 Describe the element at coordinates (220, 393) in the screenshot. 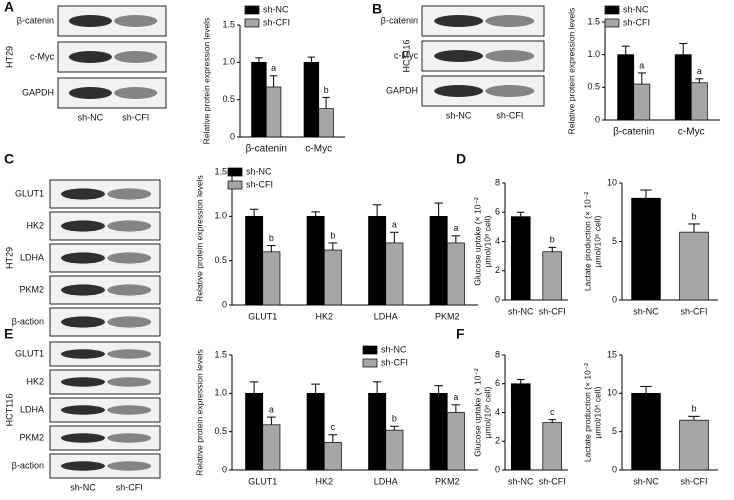

I see `y-tick-label: 1.0` at that location.